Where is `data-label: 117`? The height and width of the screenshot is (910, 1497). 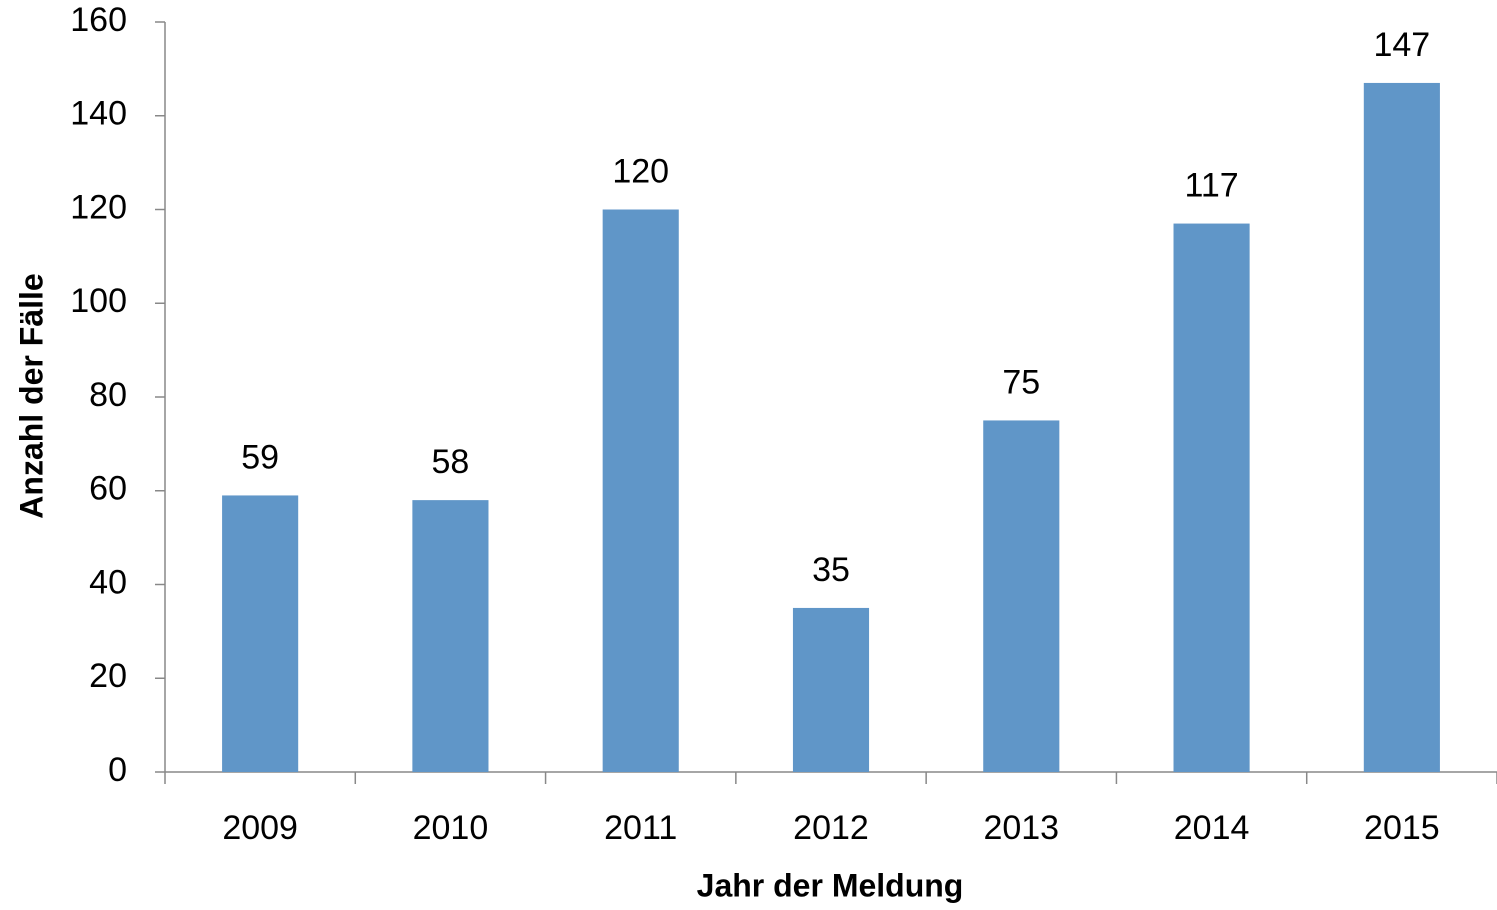
data-label: 117 is located at coordinates (1211, 186).